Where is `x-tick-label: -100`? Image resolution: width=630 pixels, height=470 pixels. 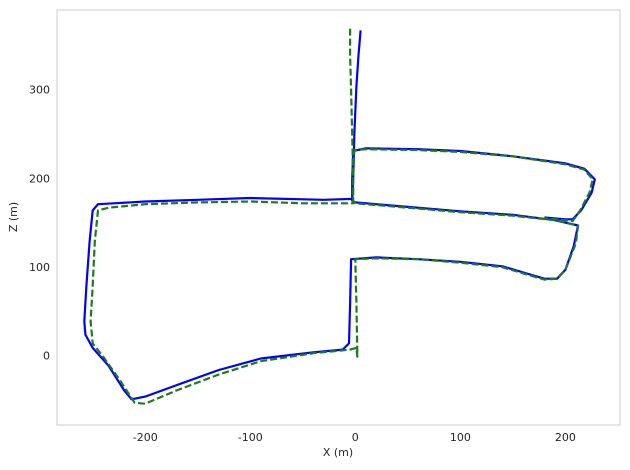
x-tick-label: -100 is located at coordinates (250, 437).